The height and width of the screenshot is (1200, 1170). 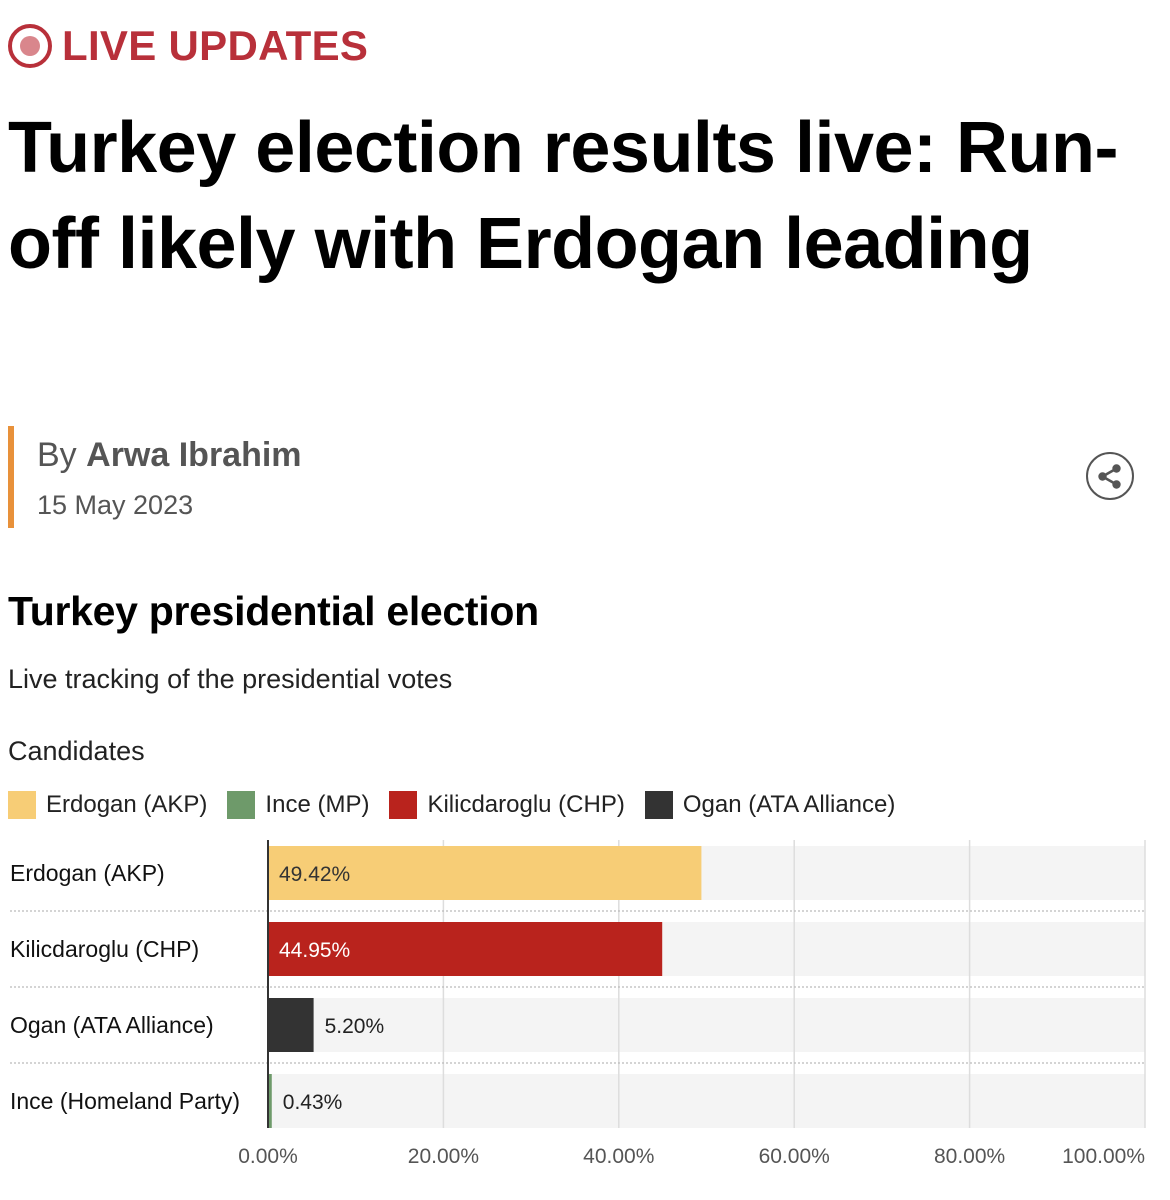 What do you see at coordinates (969, 1156) in the screenshot?
I see `x-tick-label: 80.00%` at bounding box center [969, 1156].